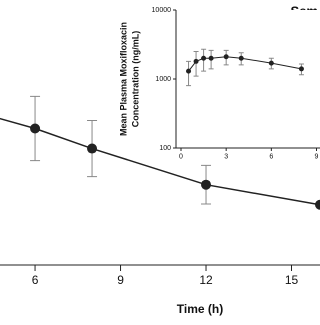  I want to click on x-axis-label: Time (h), so click(200, 309).